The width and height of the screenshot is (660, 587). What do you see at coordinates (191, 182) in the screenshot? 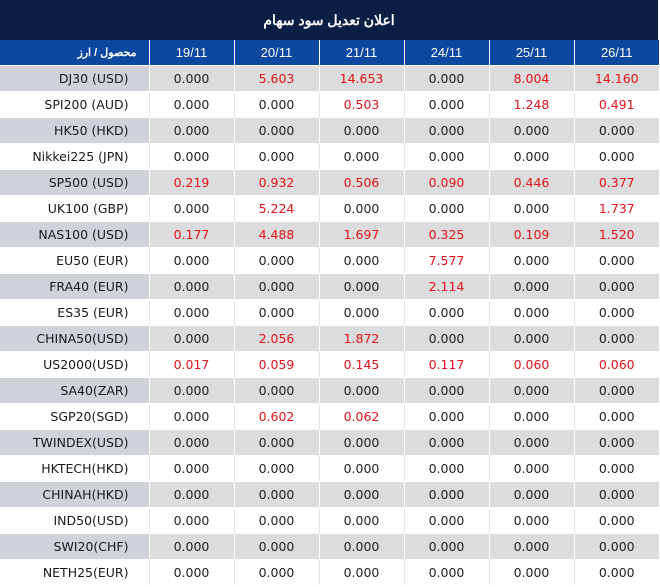
I see `dividend-value: 0.219` at bounding box center [191, 182].